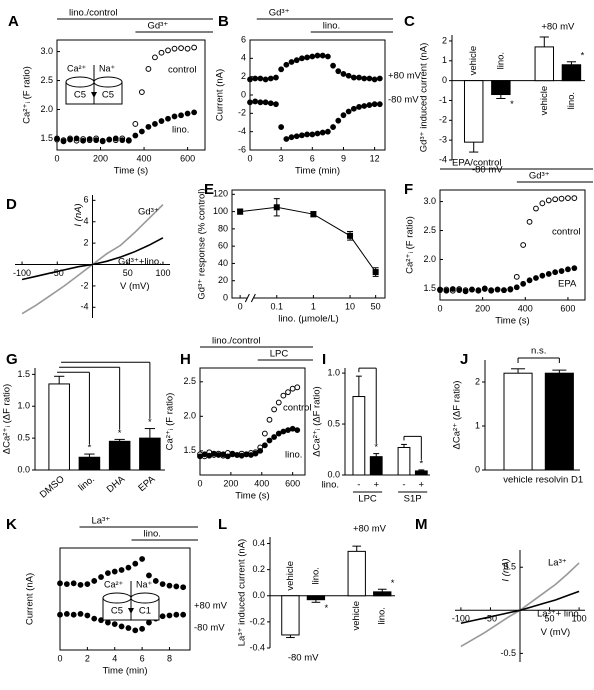 This screenshot has height=690, width=594. Describe the element at coordinates (558, 27) in the screenshot. I see `group-label: +80 mV` at that location.